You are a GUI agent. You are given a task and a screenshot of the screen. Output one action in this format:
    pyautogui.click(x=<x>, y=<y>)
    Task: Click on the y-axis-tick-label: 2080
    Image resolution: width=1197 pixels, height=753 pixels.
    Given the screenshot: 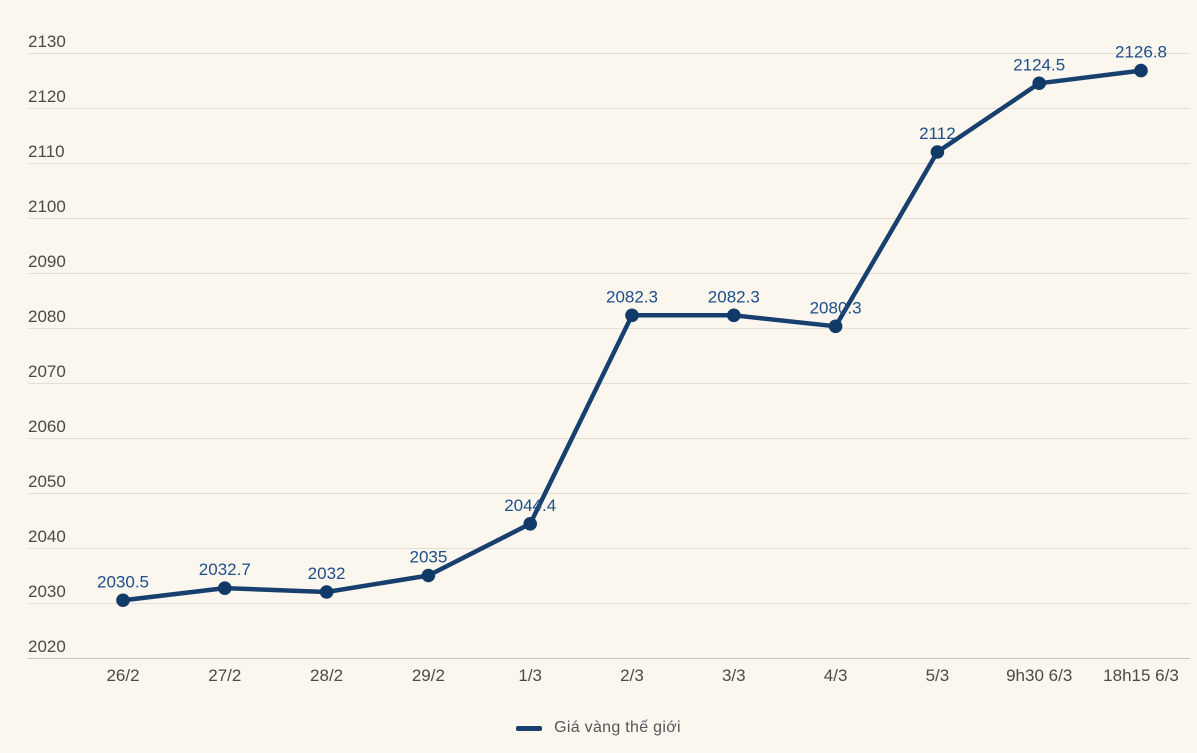 What is the action you would take?
    pyautogui.click(x=47, y=316)
    